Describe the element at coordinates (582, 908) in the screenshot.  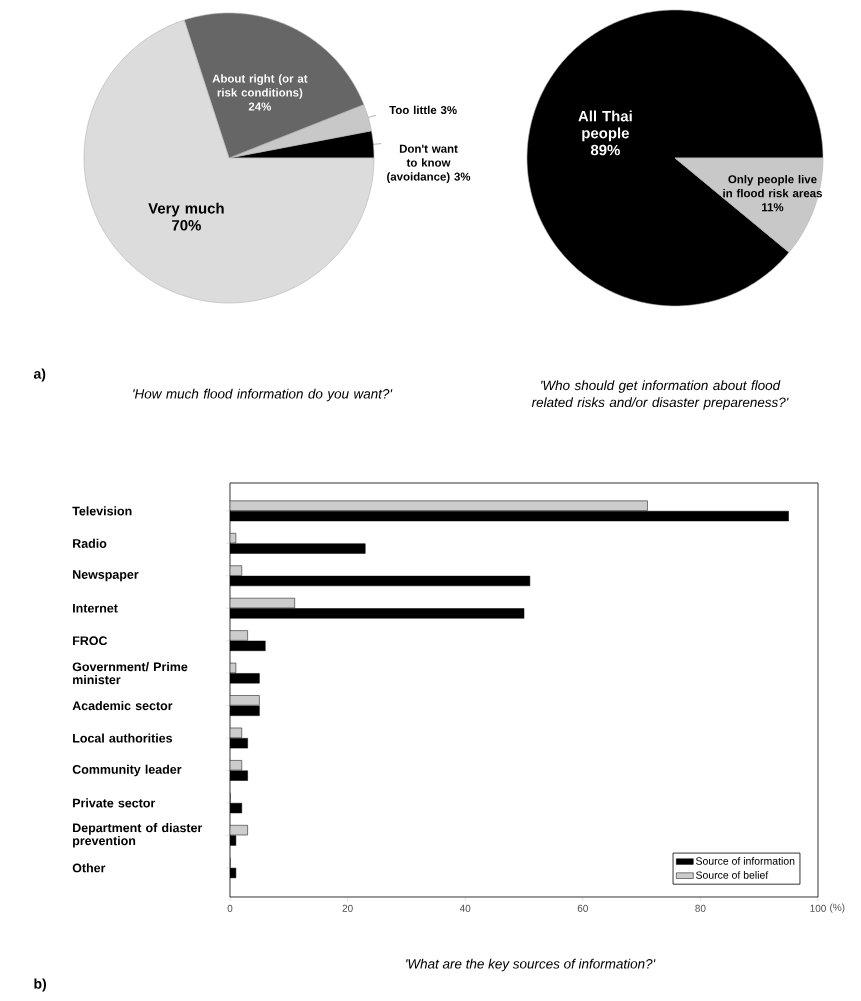
I see `x-tick-label: 60` at that location.